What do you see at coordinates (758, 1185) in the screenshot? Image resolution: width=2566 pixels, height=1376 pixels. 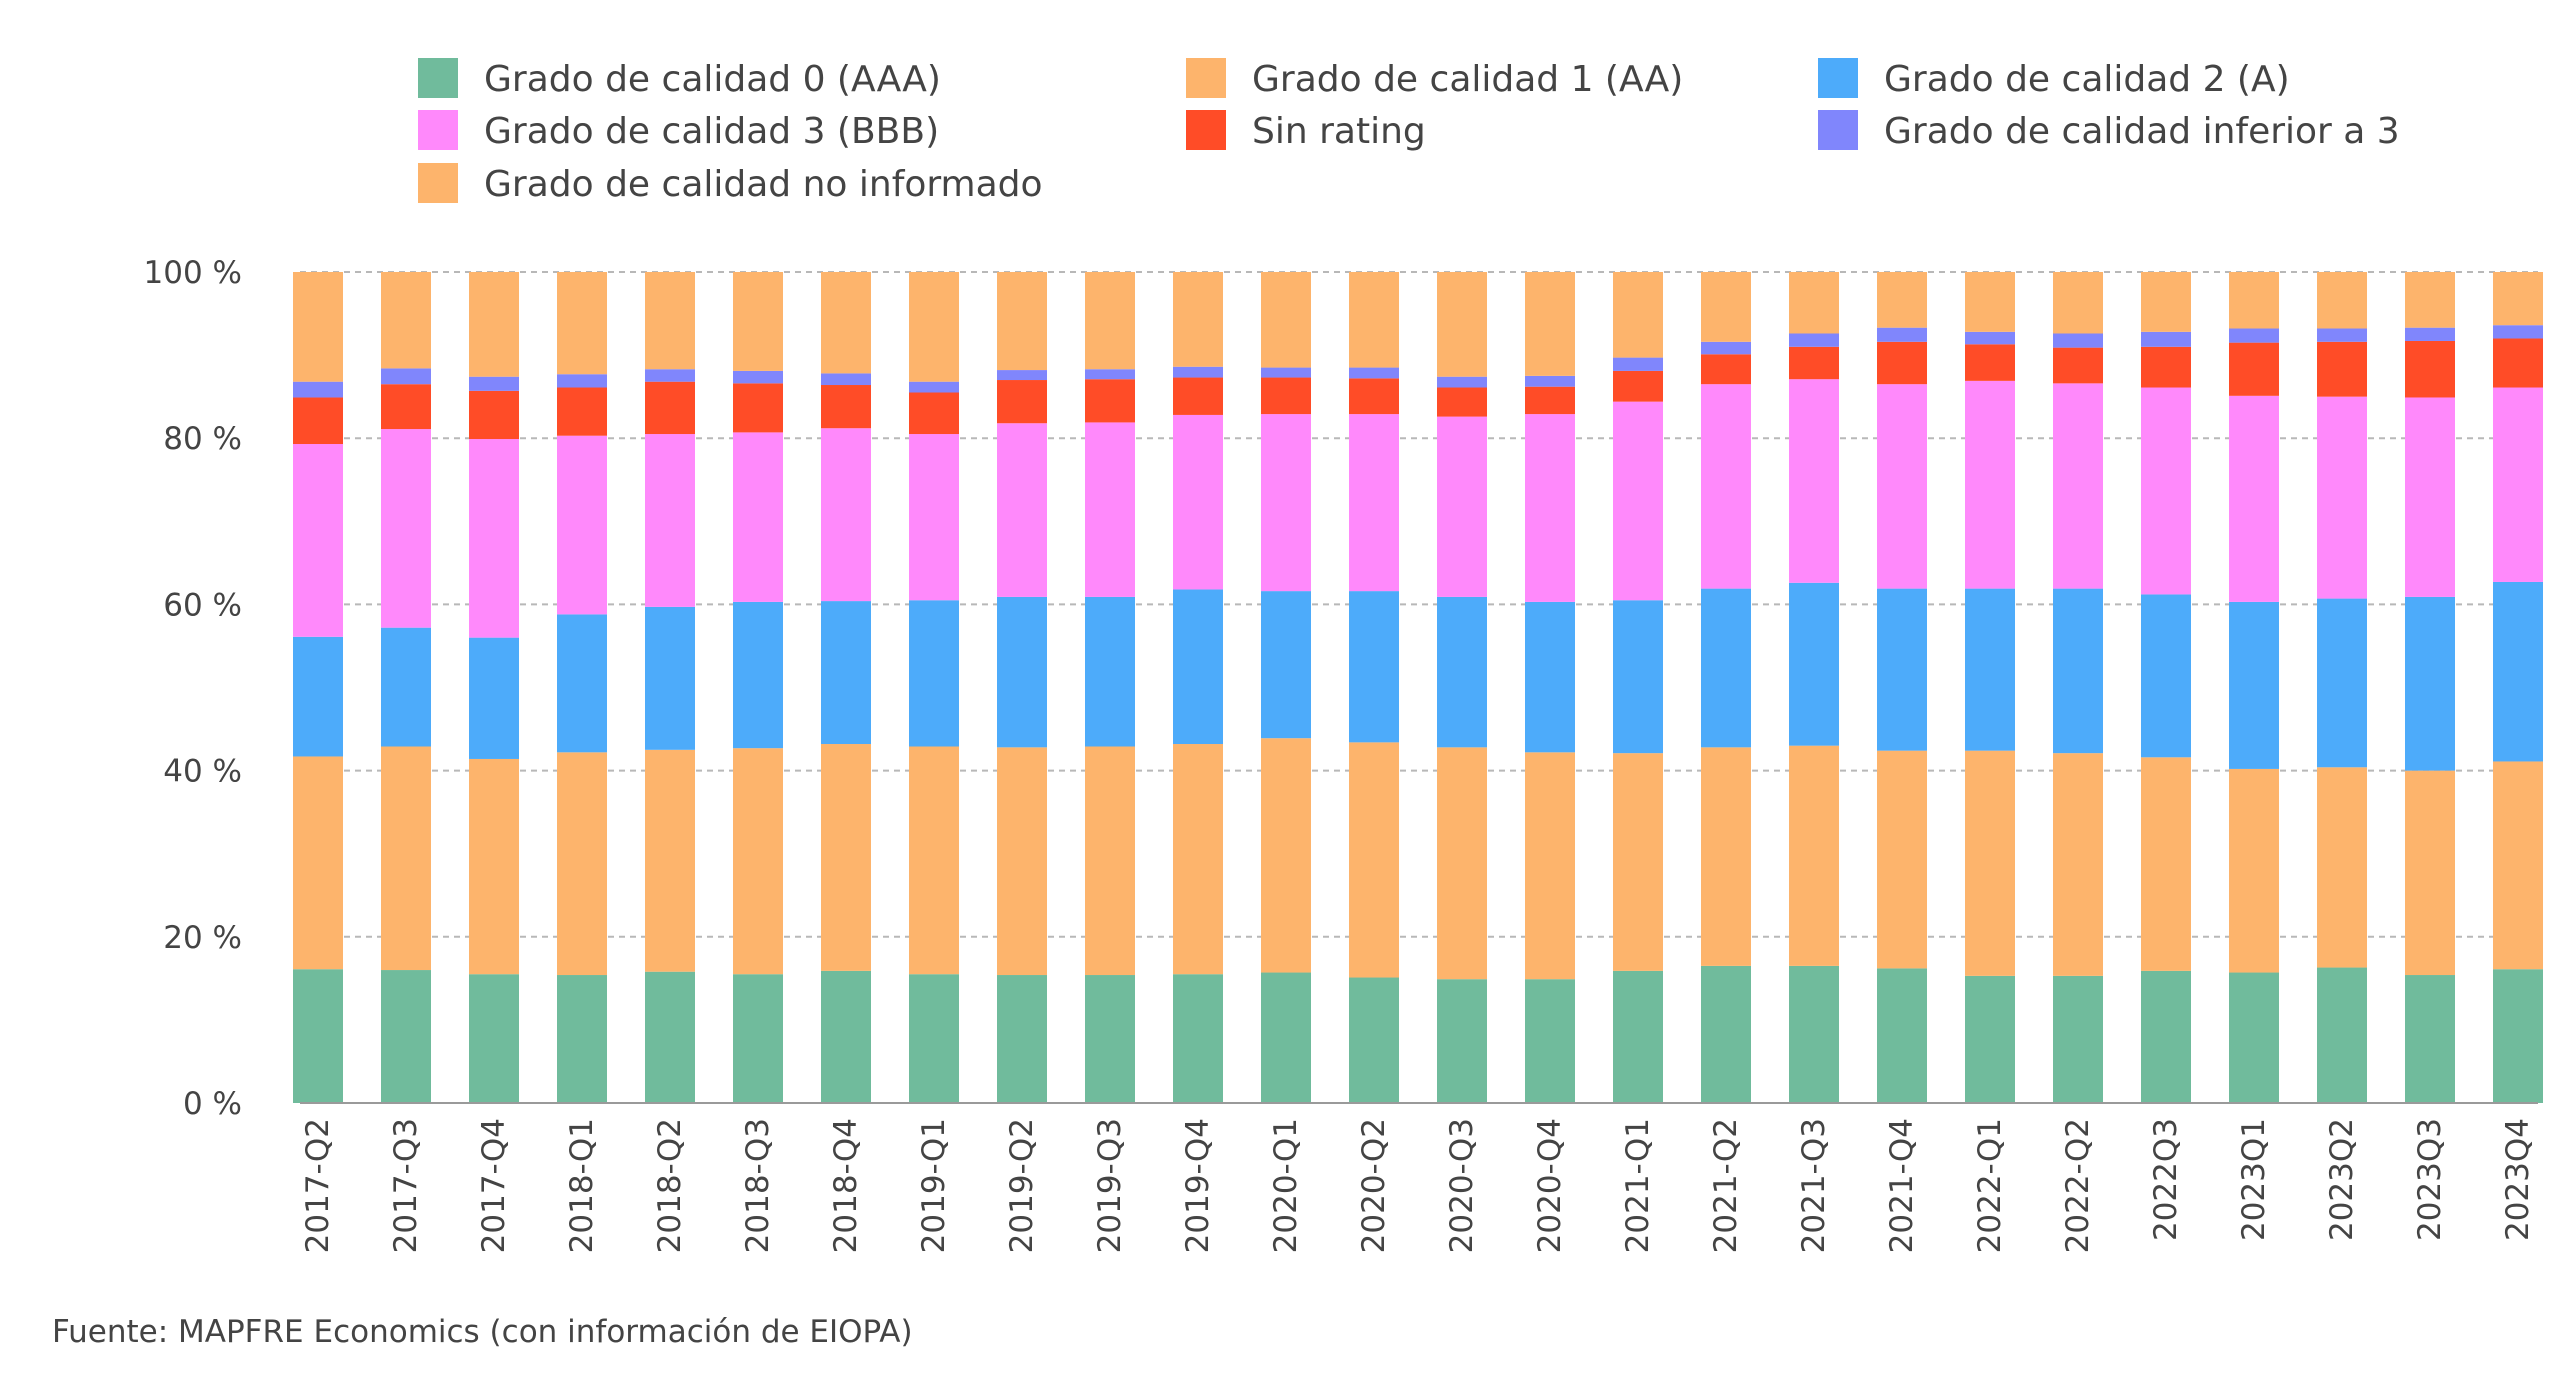 I see `x-tick-label: 2018-Q3` at bounding box center [758, 1185].